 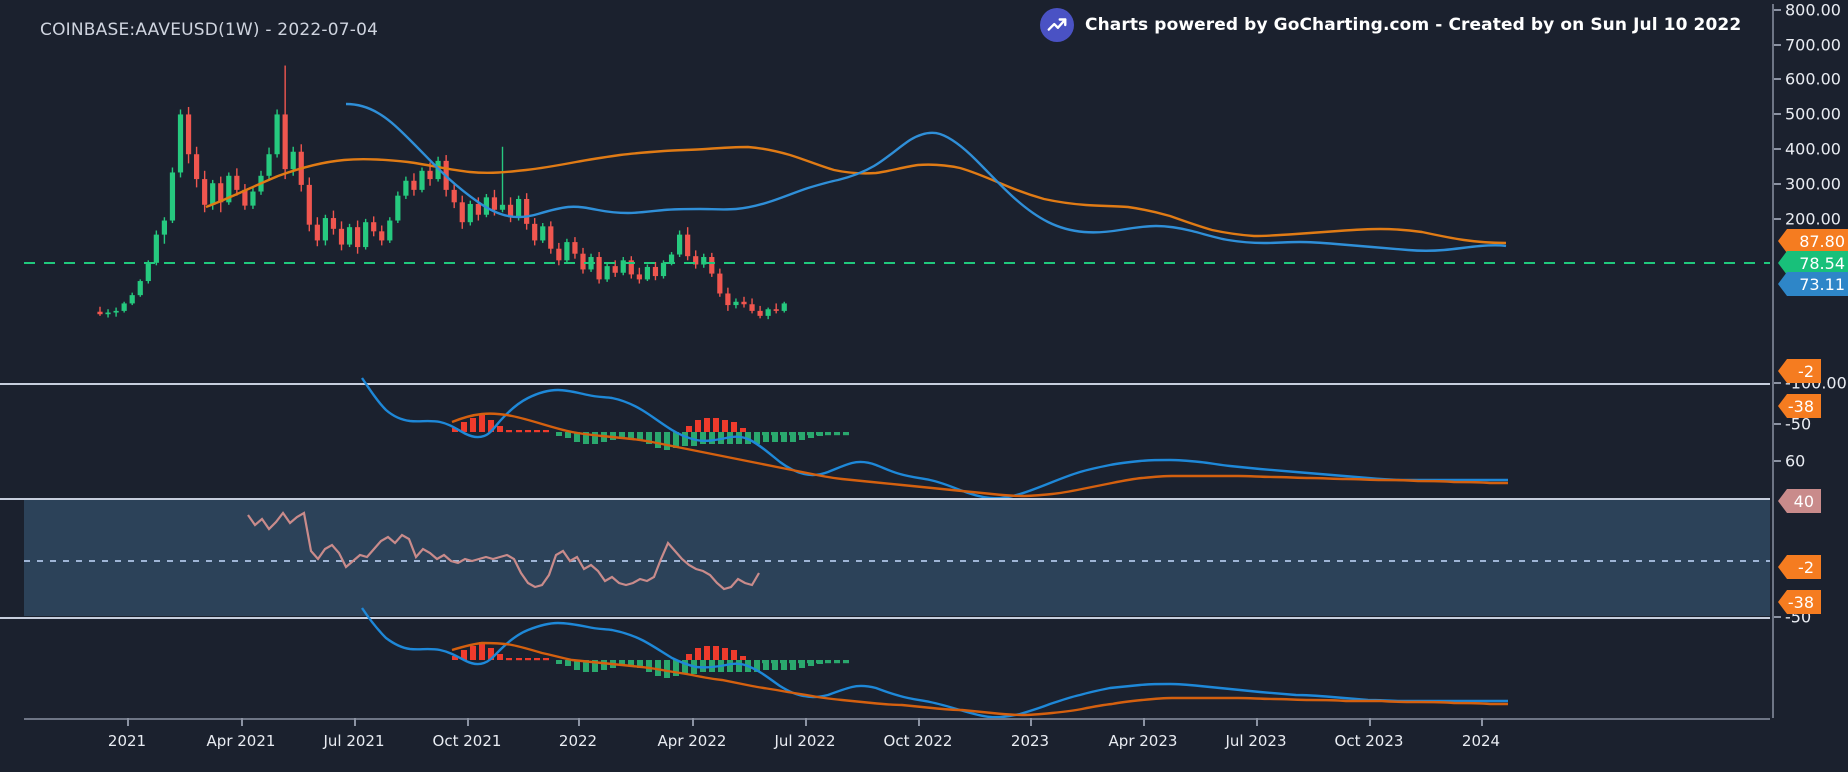 What do you see at coordinates (1799, 371) in the screenshot?
I see `macd-value-tag: -2` at bounding box center [1799, 371].